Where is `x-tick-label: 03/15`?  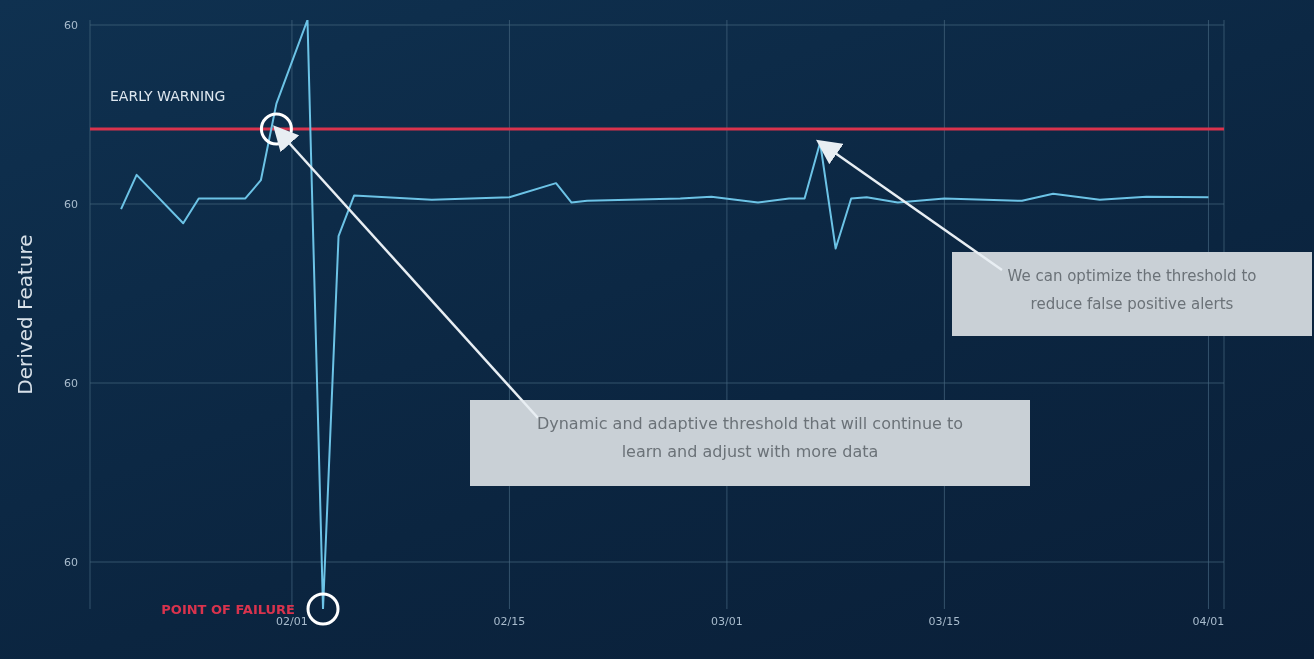
x-tick-label: 03/15 is located at coordinates (944, 621).